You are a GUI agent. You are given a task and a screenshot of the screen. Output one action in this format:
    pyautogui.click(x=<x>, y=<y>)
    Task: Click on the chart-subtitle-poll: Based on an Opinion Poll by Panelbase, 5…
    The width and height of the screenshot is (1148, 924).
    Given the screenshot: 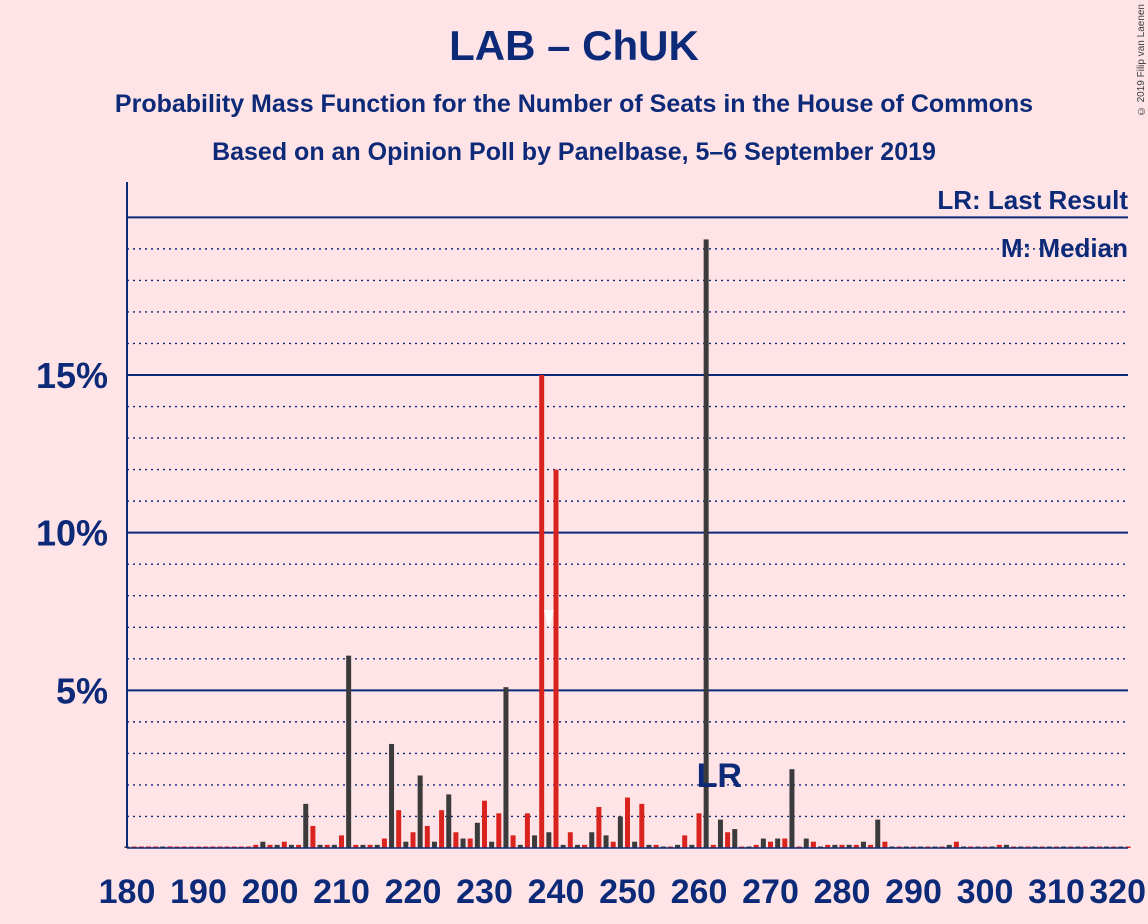 What is the action you would take?
    pyautogui.click(x=574, y=152)
    